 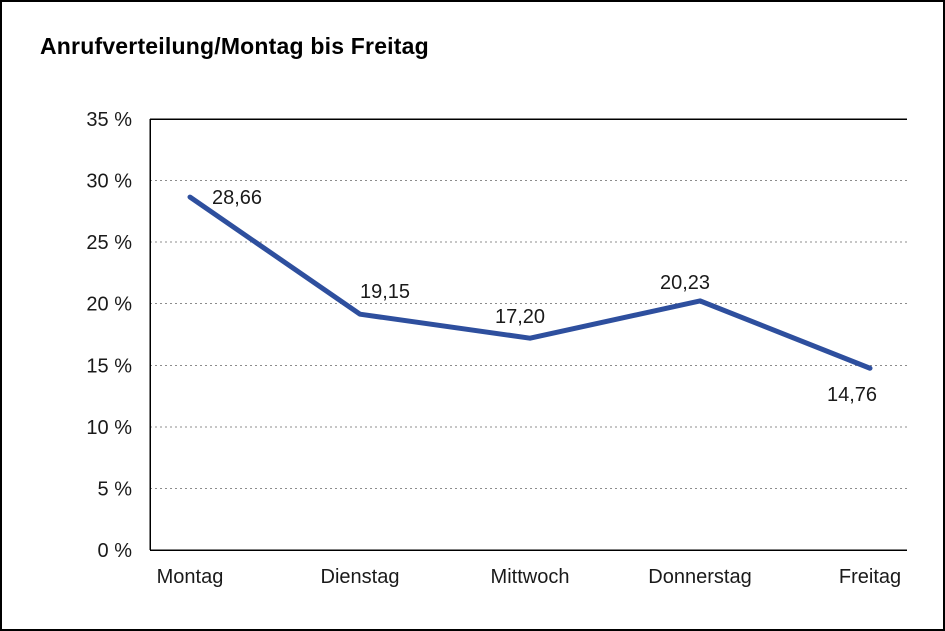 What do you see at coordinates (115, 489) in the screenshot?
I see `y-tick-label: 5 %` at bounding box center [115, 489].